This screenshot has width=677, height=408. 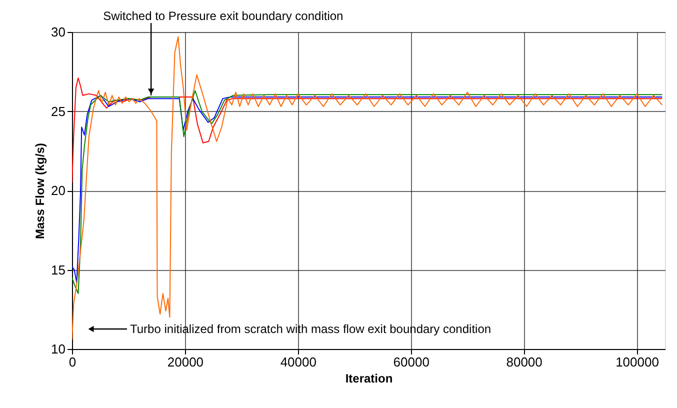 I want to click on y-tick-label: 25, so click(x=58, y=111).